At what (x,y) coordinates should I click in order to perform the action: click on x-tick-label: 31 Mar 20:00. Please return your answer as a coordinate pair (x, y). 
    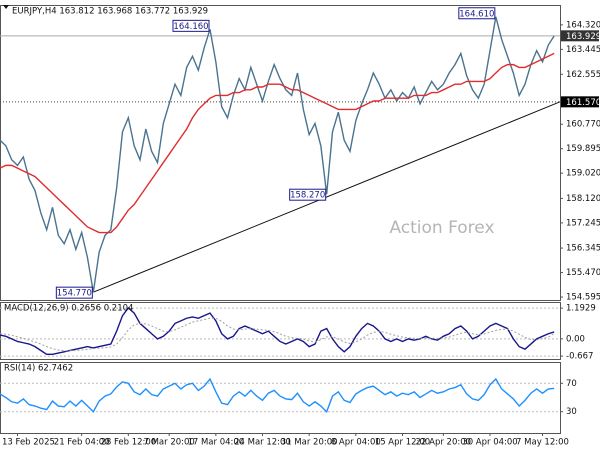
    Looking at the image, I should click on (309, 443).